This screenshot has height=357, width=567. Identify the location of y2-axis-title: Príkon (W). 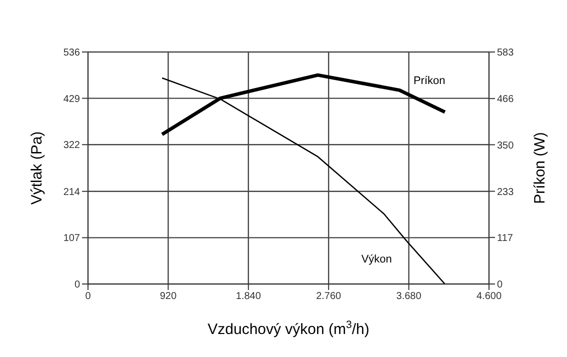
(539, 168).